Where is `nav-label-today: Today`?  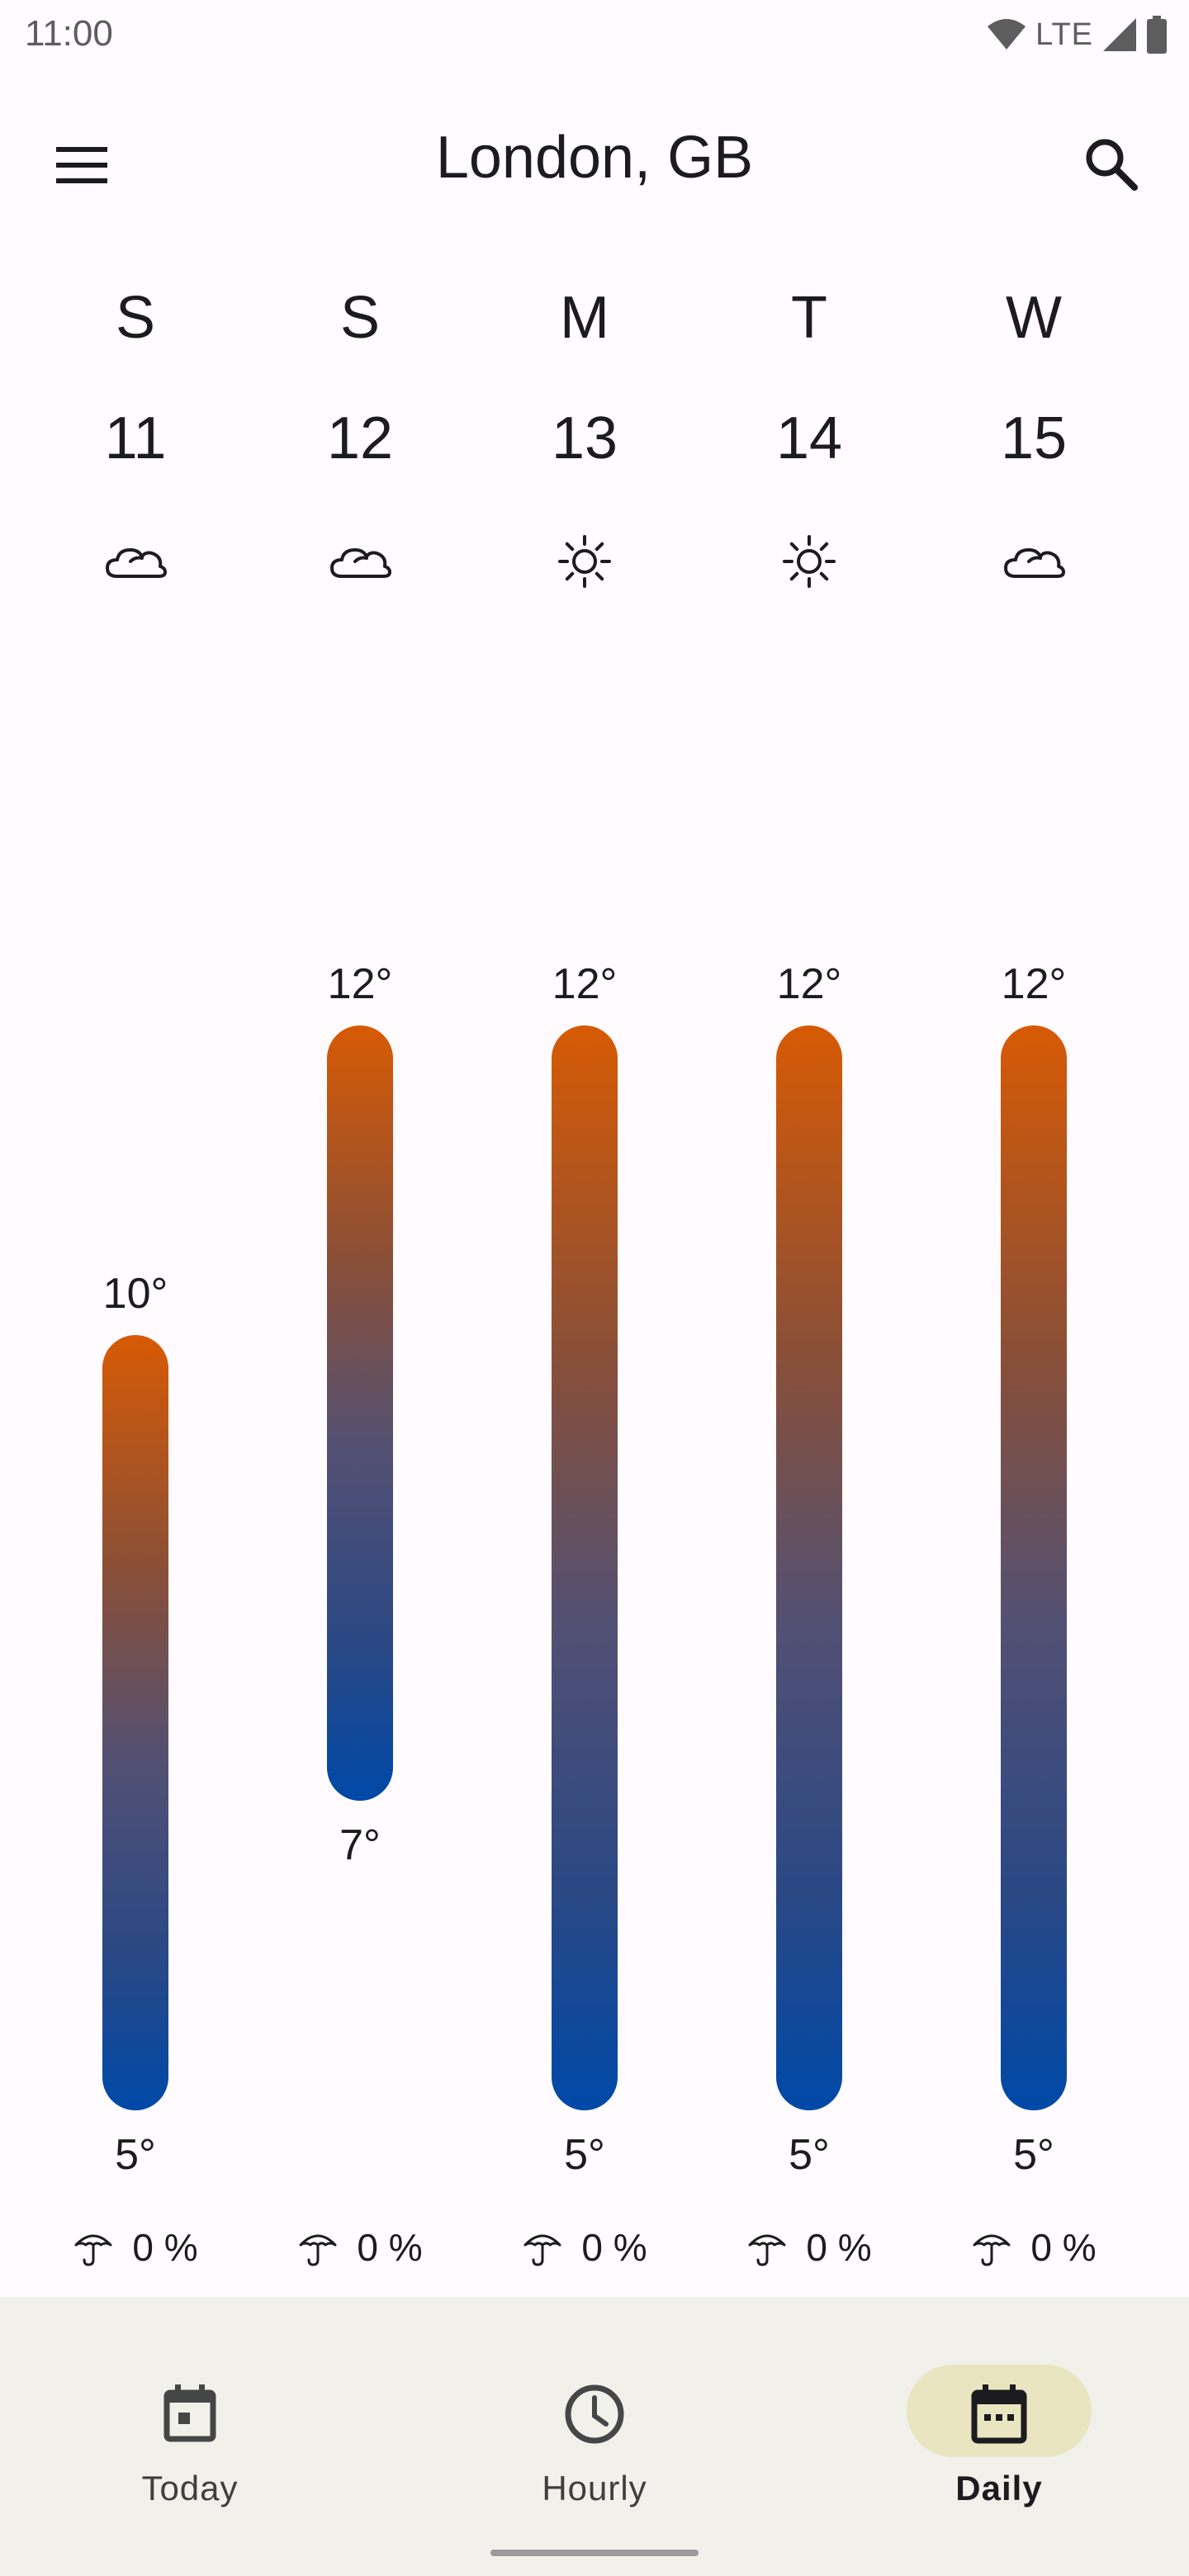
nav-label-today: Today is located at coordinates (190, 2488).